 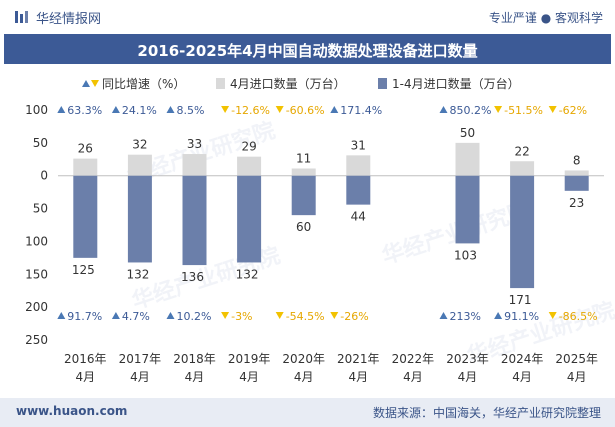 I want to click on ytd-growth-rate-label: 91.1%, so click(x=521, y=316).